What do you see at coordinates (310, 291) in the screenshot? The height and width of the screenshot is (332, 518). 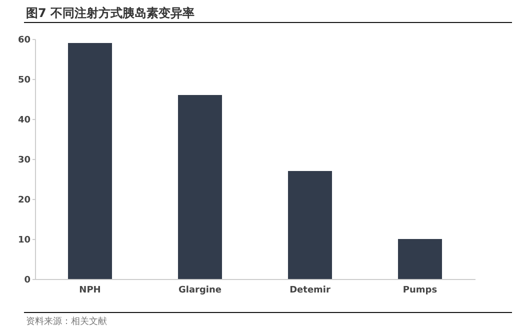 I see `x-tick-label: Detemir` at bounding box center [310, 291].